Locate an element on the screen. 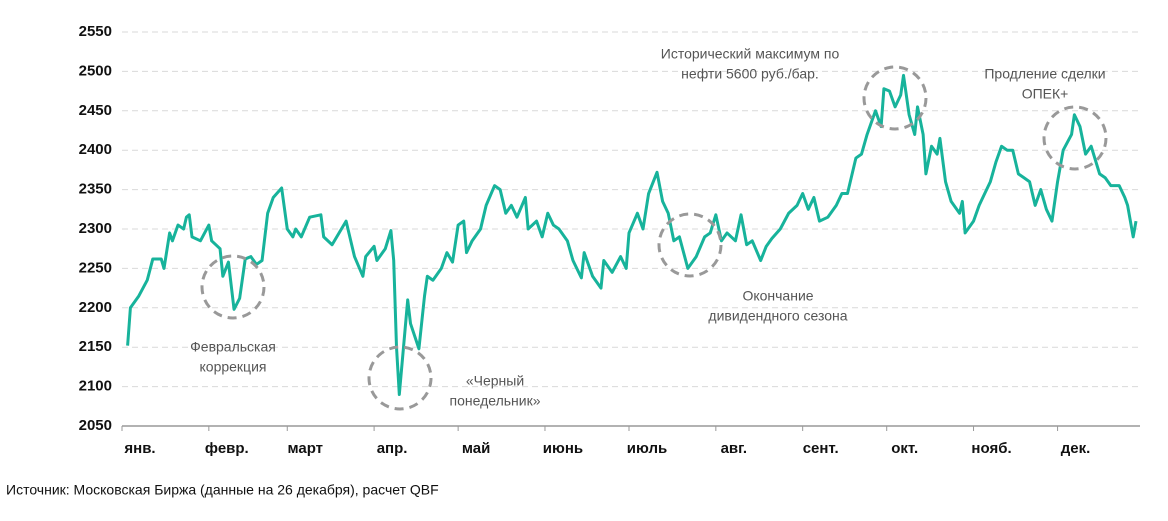 Image resolution: width=1168 pixels, height=521 pixels. y-tick-label: 2150 is located at coordinates (95, 346).